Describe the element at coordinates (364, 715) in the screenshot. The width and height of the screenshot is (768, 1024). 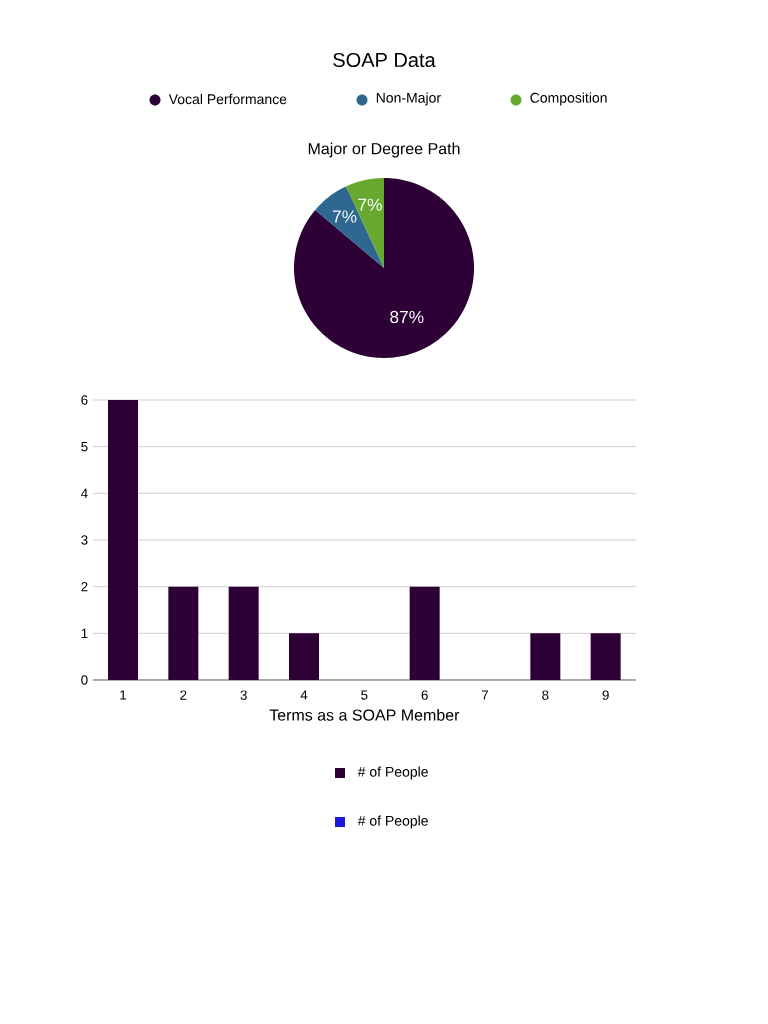
I see `x-axis-title: Terms as a SOAP Member` at that location.